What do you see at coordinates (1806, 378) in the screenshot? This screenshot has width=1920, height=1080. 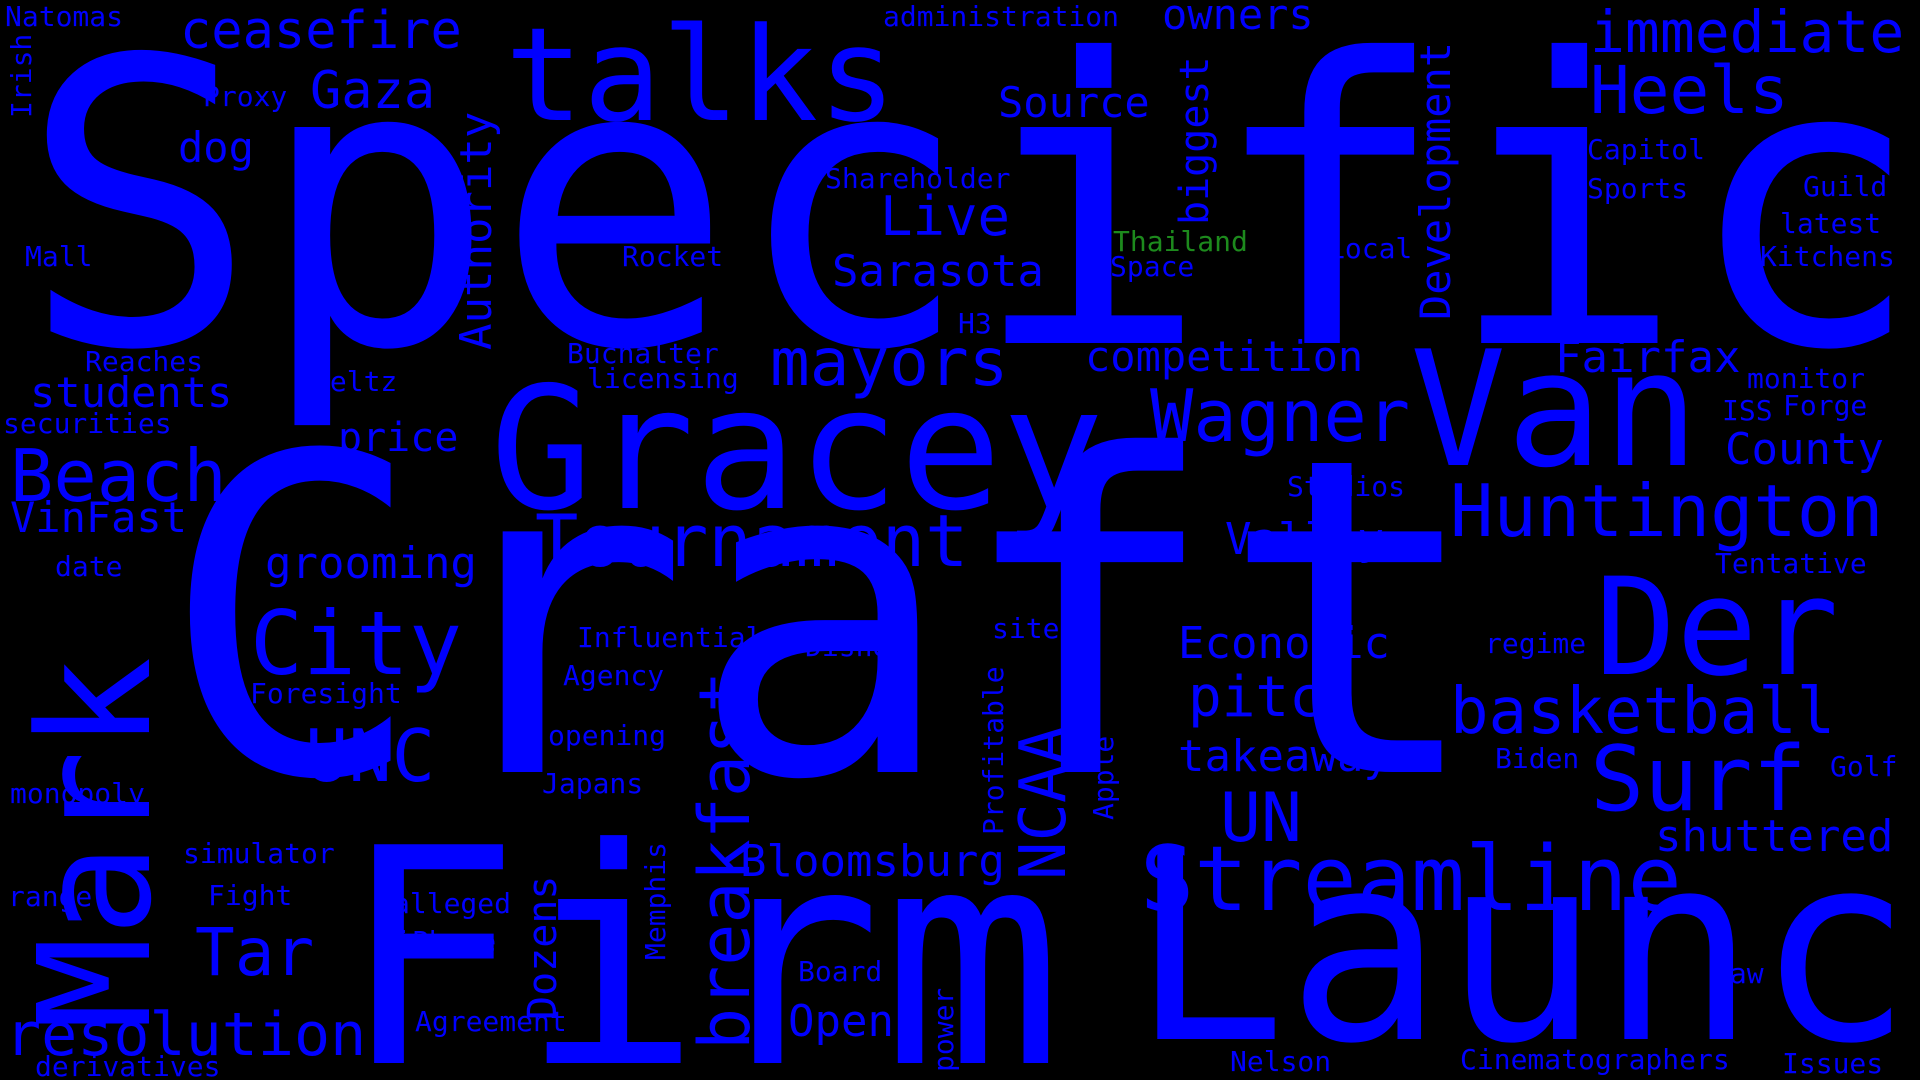 I see `word-monitor: monitor` at bounding box center [1806, 378].